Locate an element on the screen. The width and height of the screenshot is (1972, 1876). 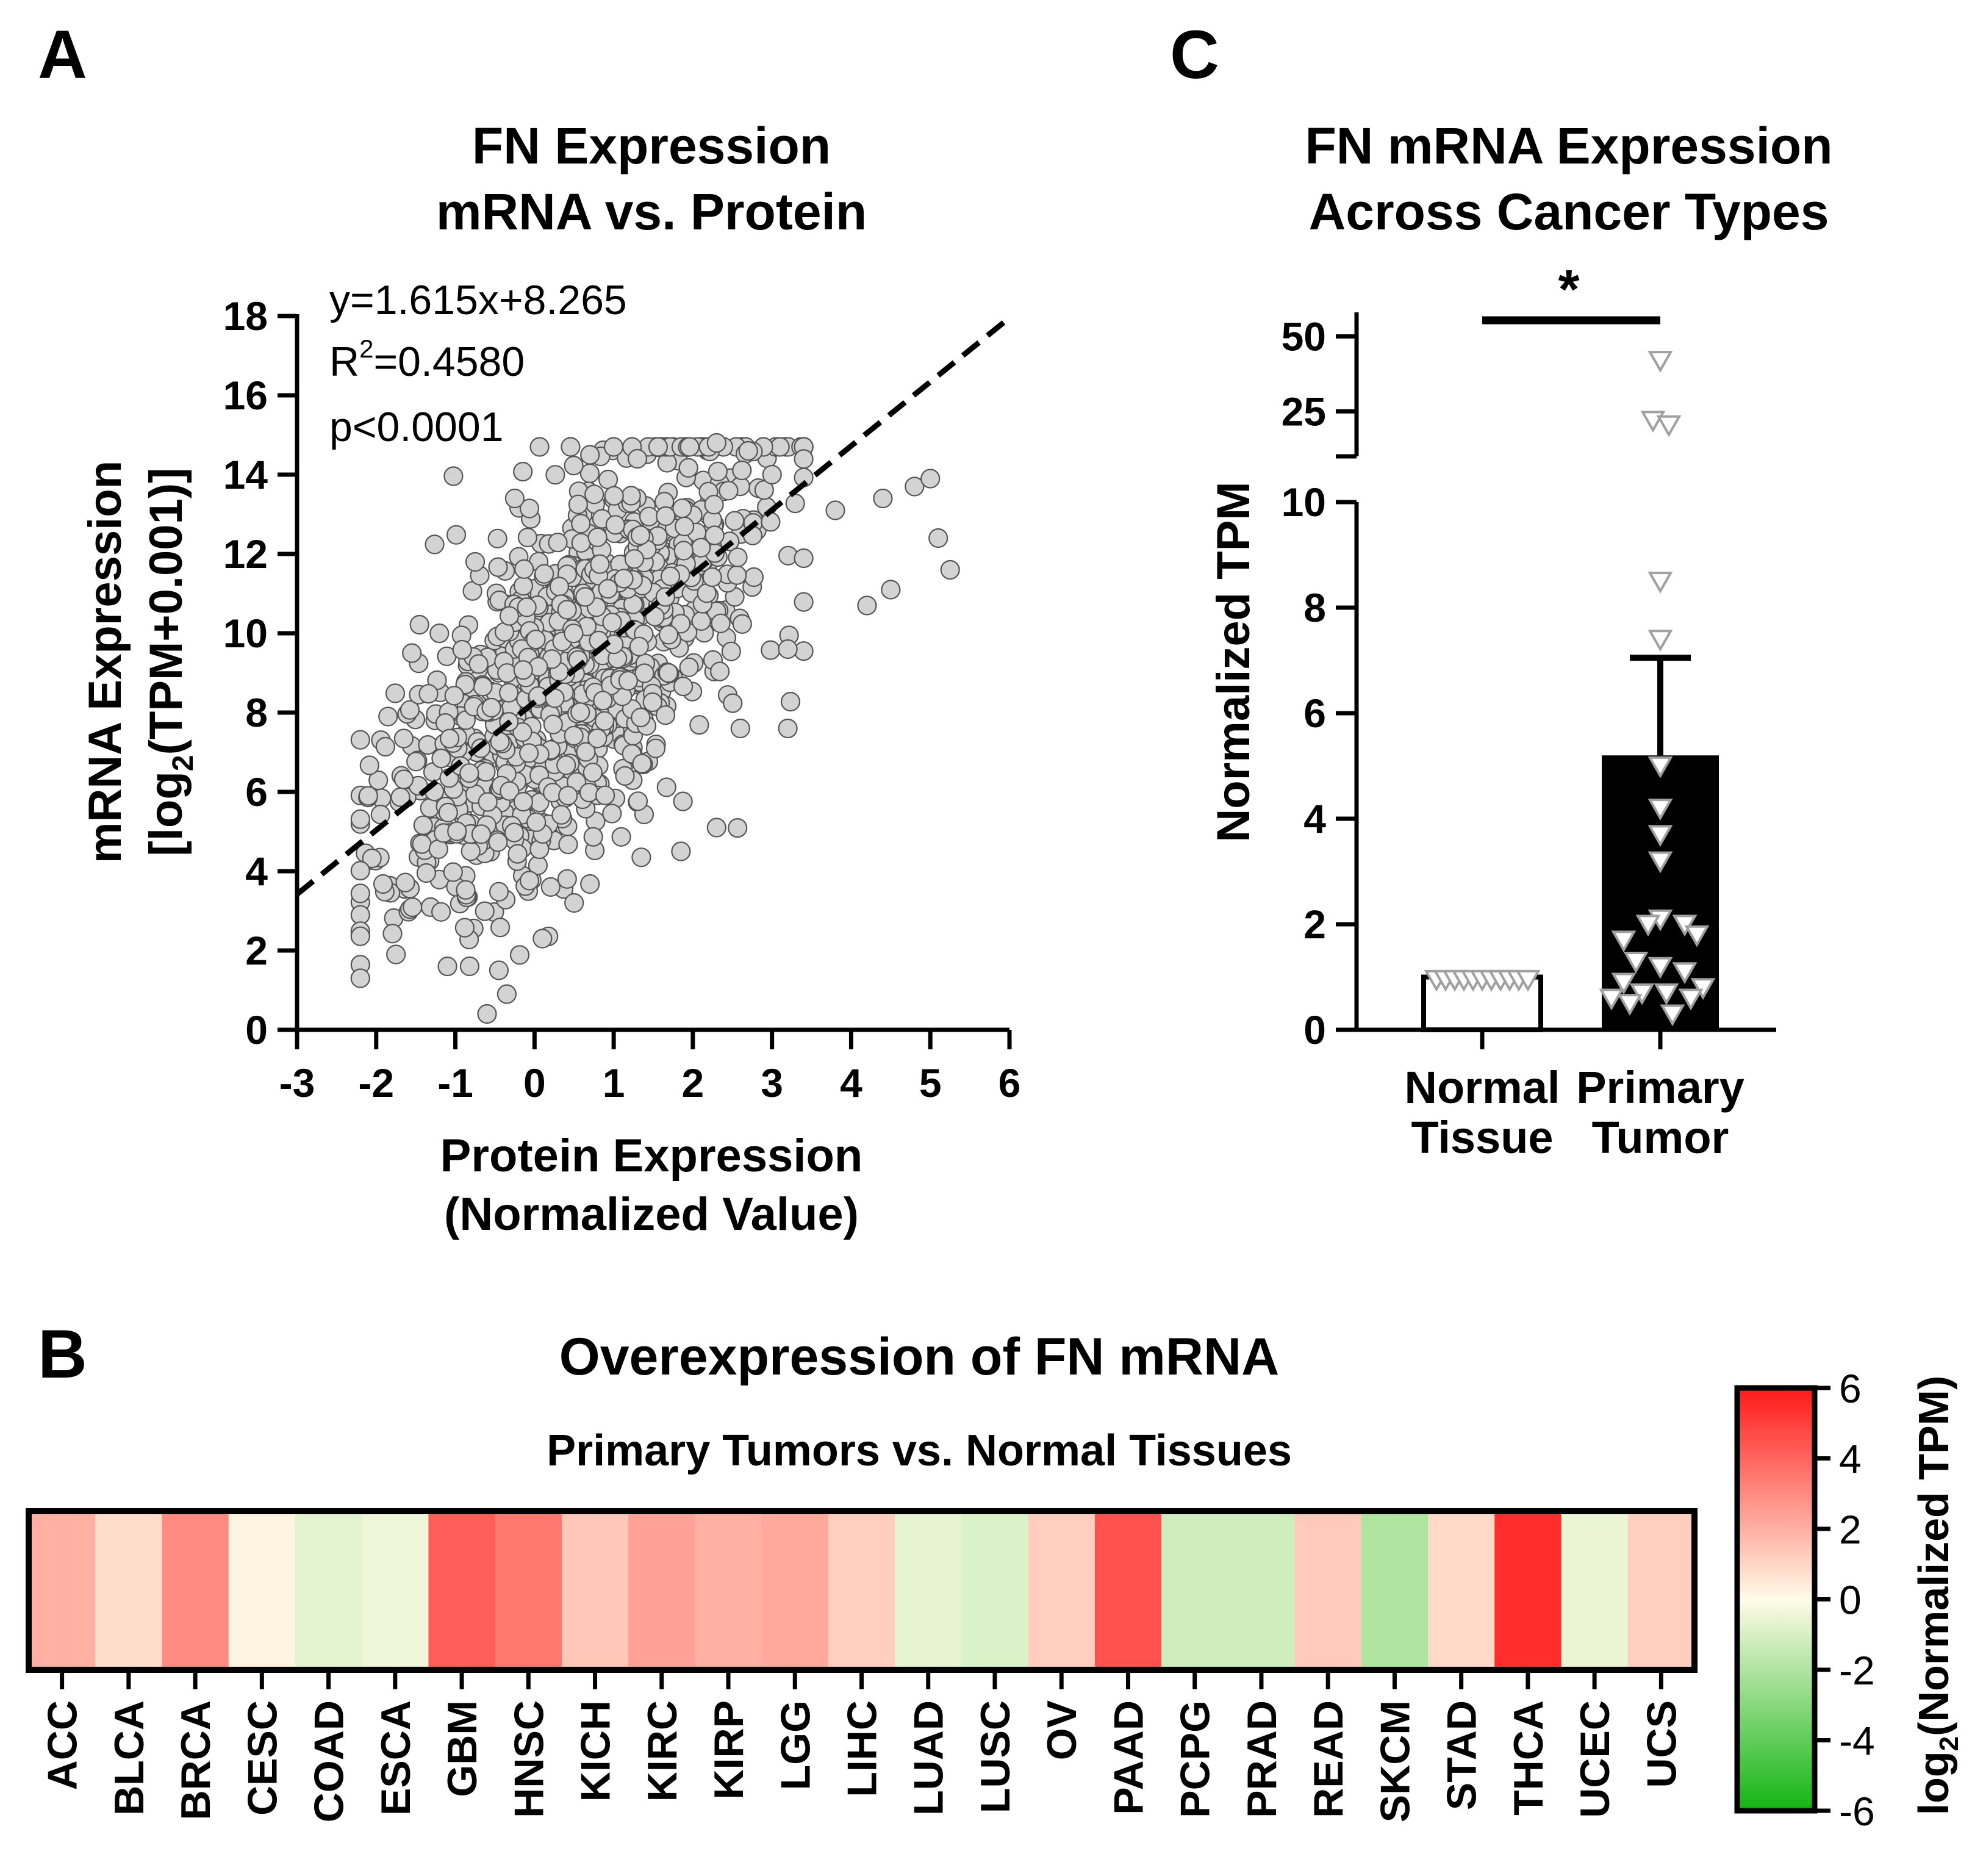
p-value: p<0.0001 is located at coordinates (417, 427).